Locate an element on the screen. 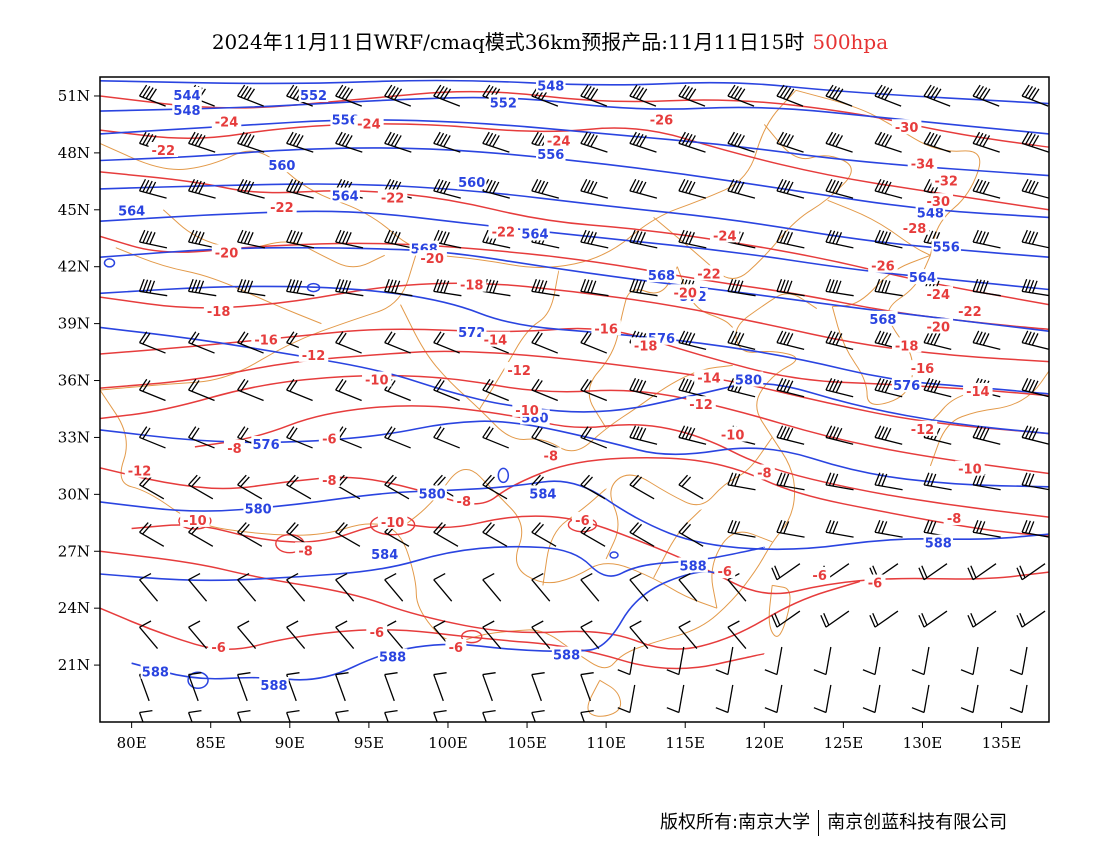 This screenshot has width=1100, height=850. y-tick-label: 27N is located at coordinates (74, 551).